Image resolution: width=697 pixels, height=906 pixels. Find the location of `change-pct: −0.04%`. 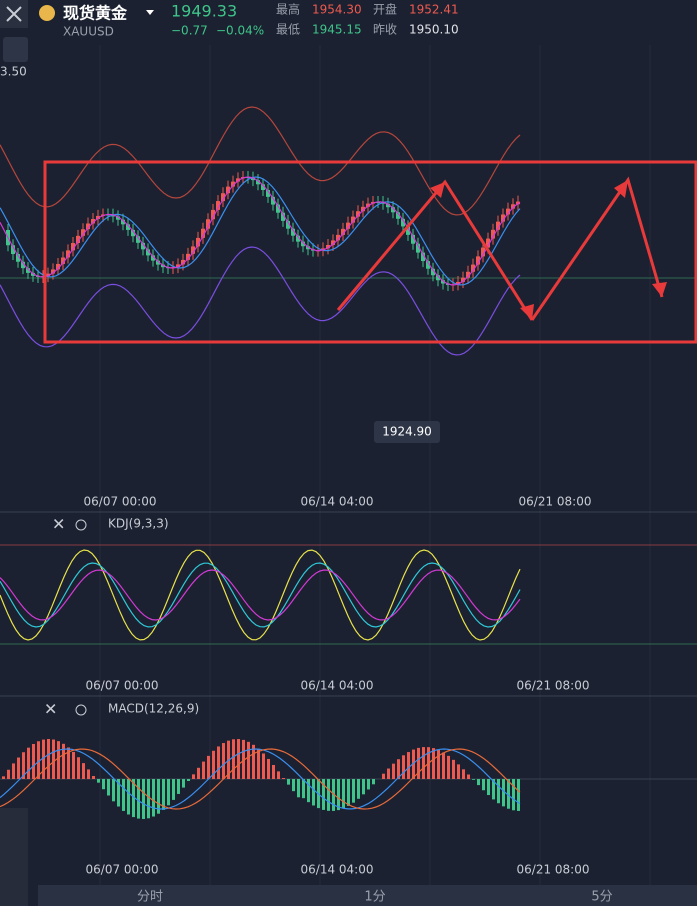

change-pct: −0.04% is located at coordinates (240, 31).